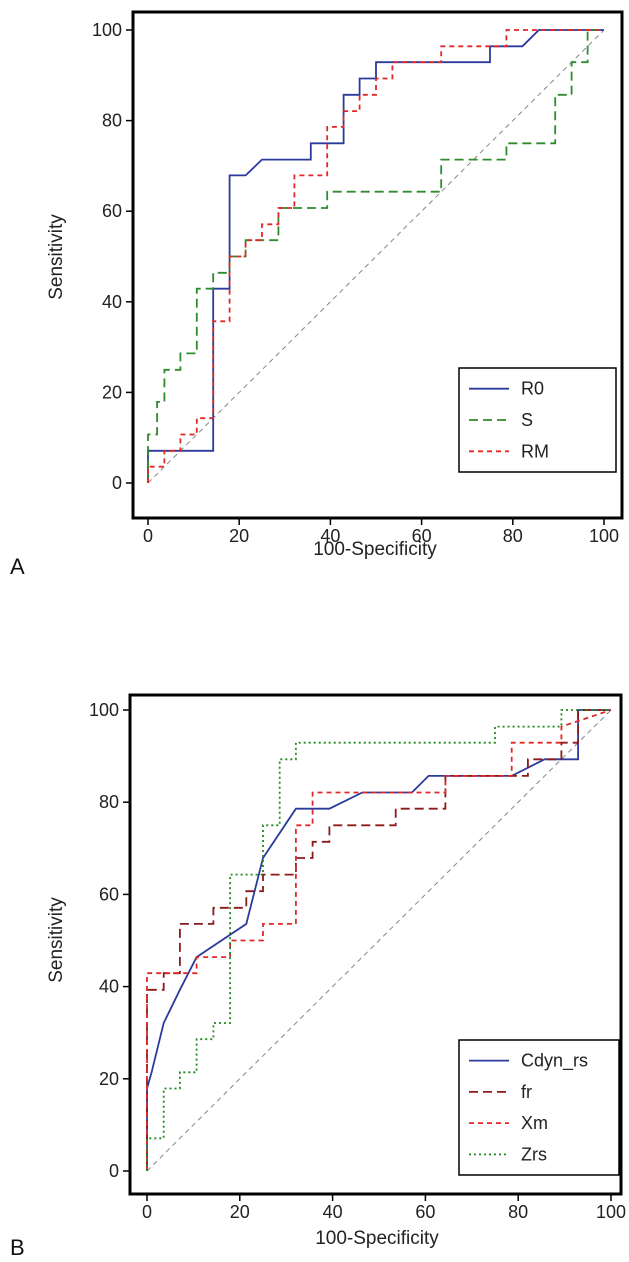 The height and width of the screenshot is (1262, 629). What do you see at coordinates (535, 451) in the screenshot?
I see `legend-label: RM` at bounding box center [535, 451].